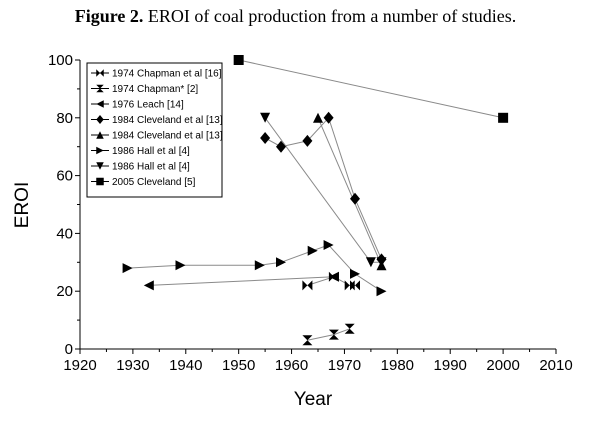 The height and width of the screenshot is (421, 591). I want to click on y-tick-label: 60, so click(64, 176).